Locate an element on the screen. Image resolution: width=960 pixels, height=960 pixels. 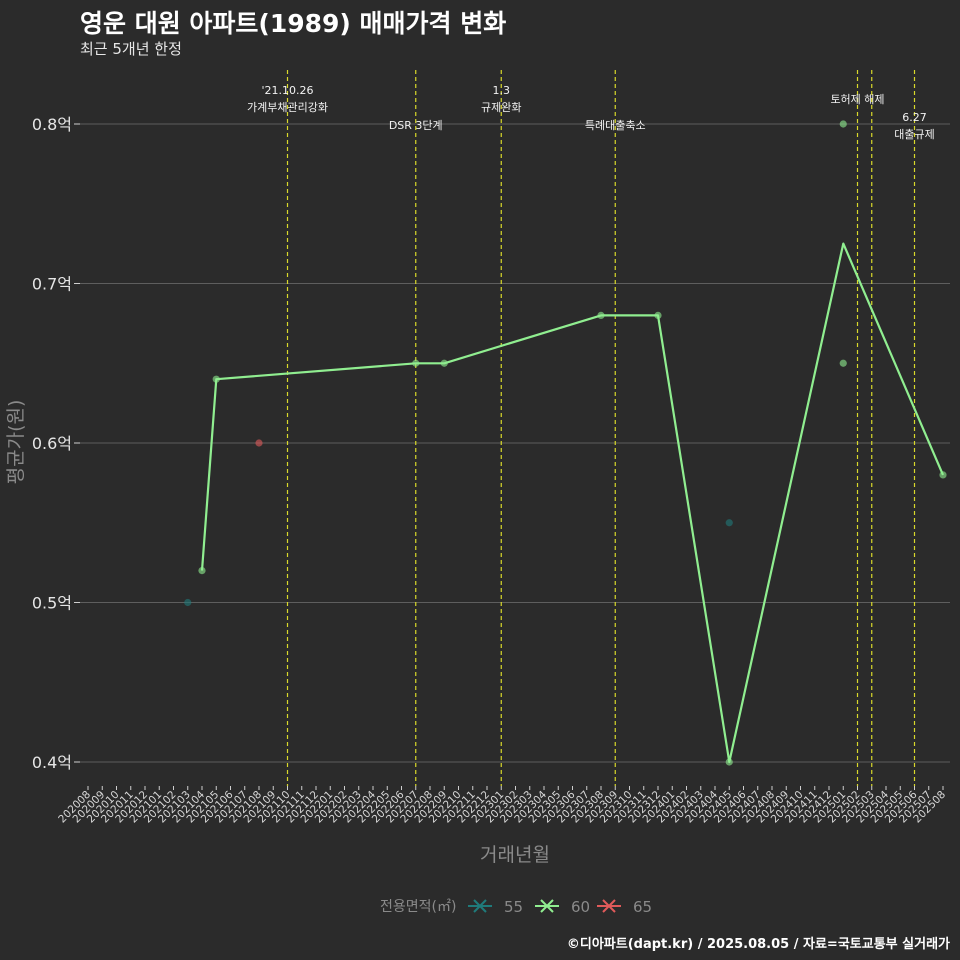
event-label: DSR 3단계 is located at coordinates (416, 125).